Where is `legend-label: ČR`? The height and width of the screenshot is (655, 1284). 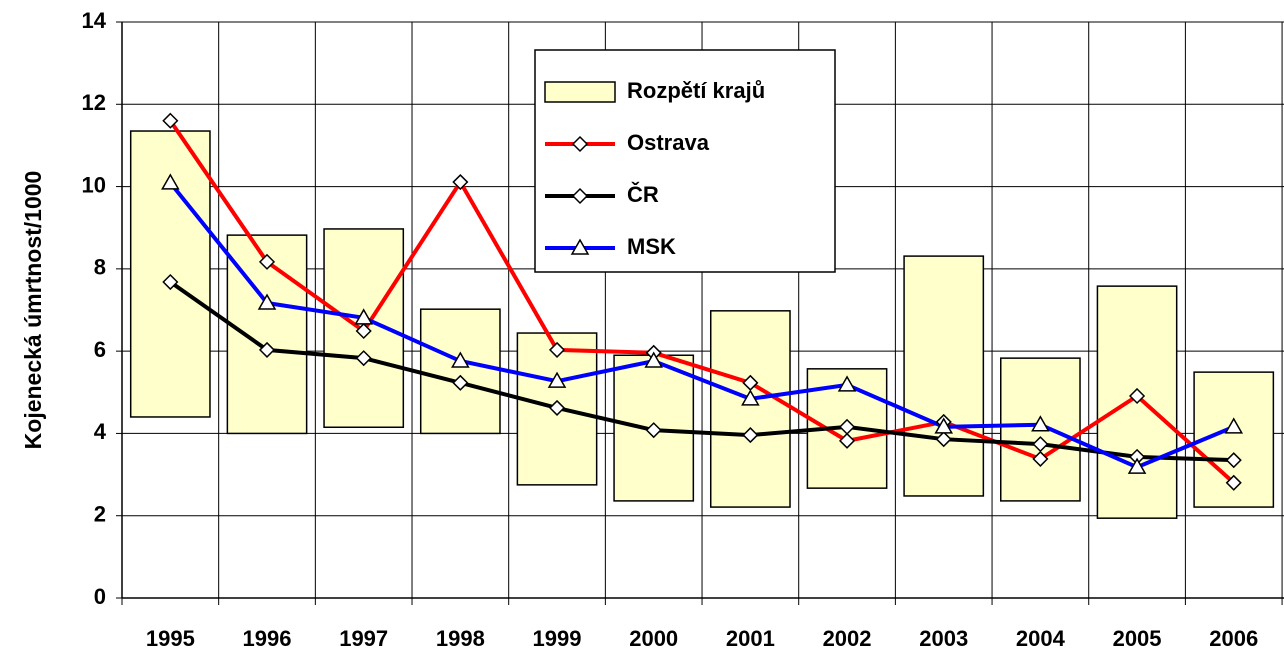 legend-label: ČR is located at coordinates (643, 194).